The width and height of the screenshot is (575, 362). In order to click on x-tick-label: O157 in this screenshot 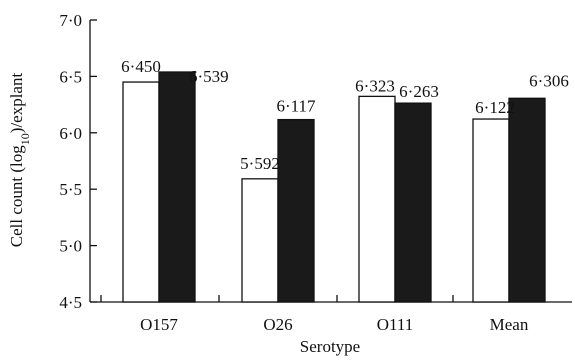, I will do `click(159, 324)`.